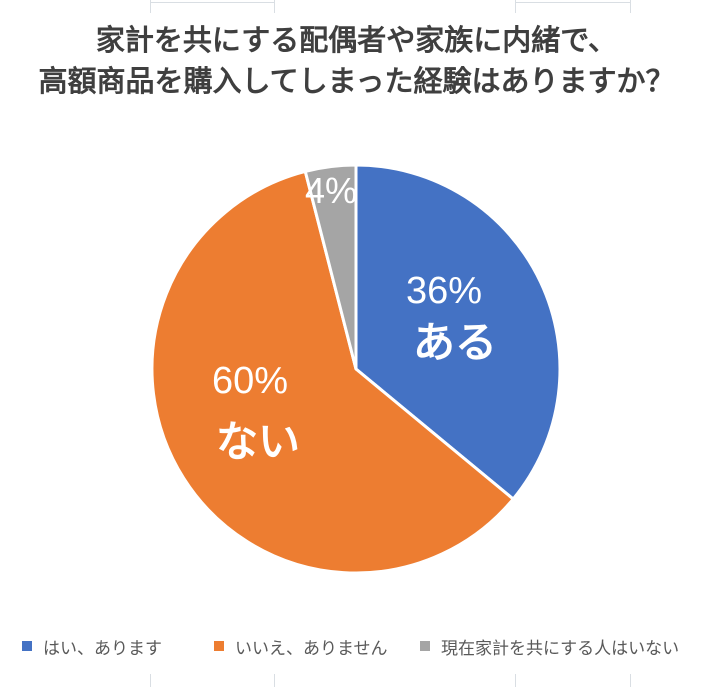  I want to click on legend-swatch-no-icon, so click(219, 646).